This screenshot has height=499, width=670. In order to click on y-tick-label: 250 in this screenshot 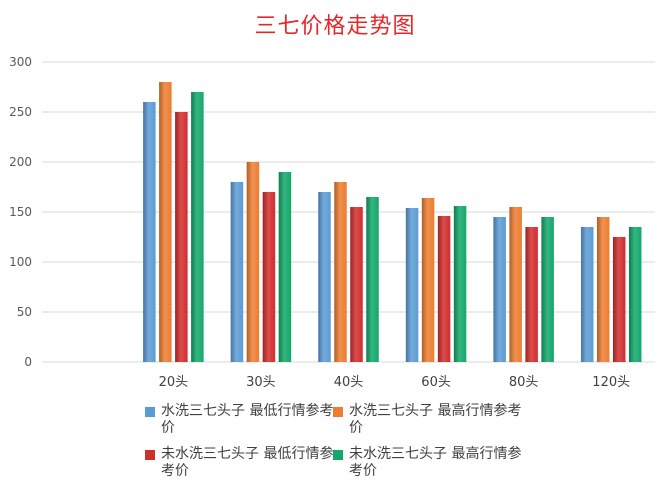, I will do `click(20, 112)`.